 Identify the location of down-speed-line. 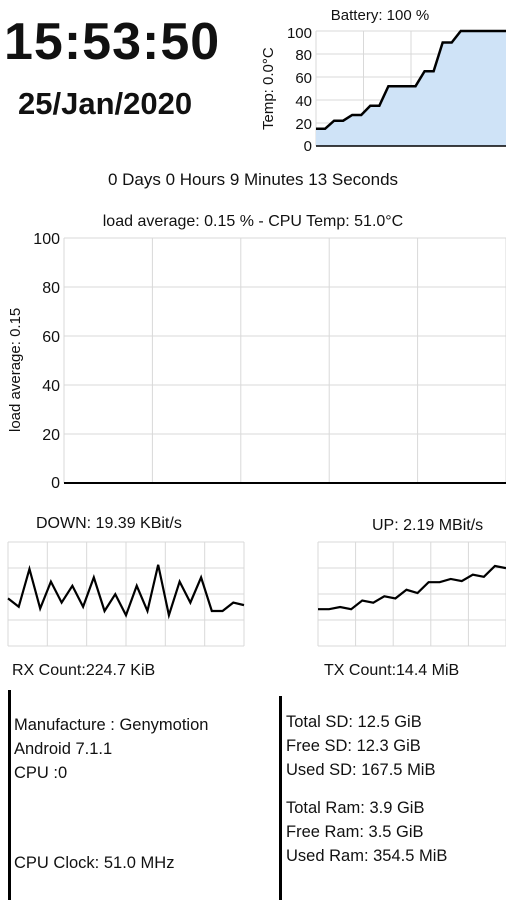
(126, 592).